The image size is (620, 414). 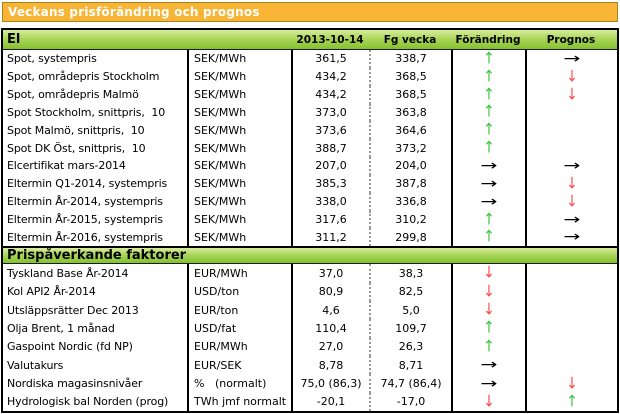 What do you see at coordinates (52, 59) in the screenshot?
I see `row-label: Spot, systempris` at bounding box center [52, 59].